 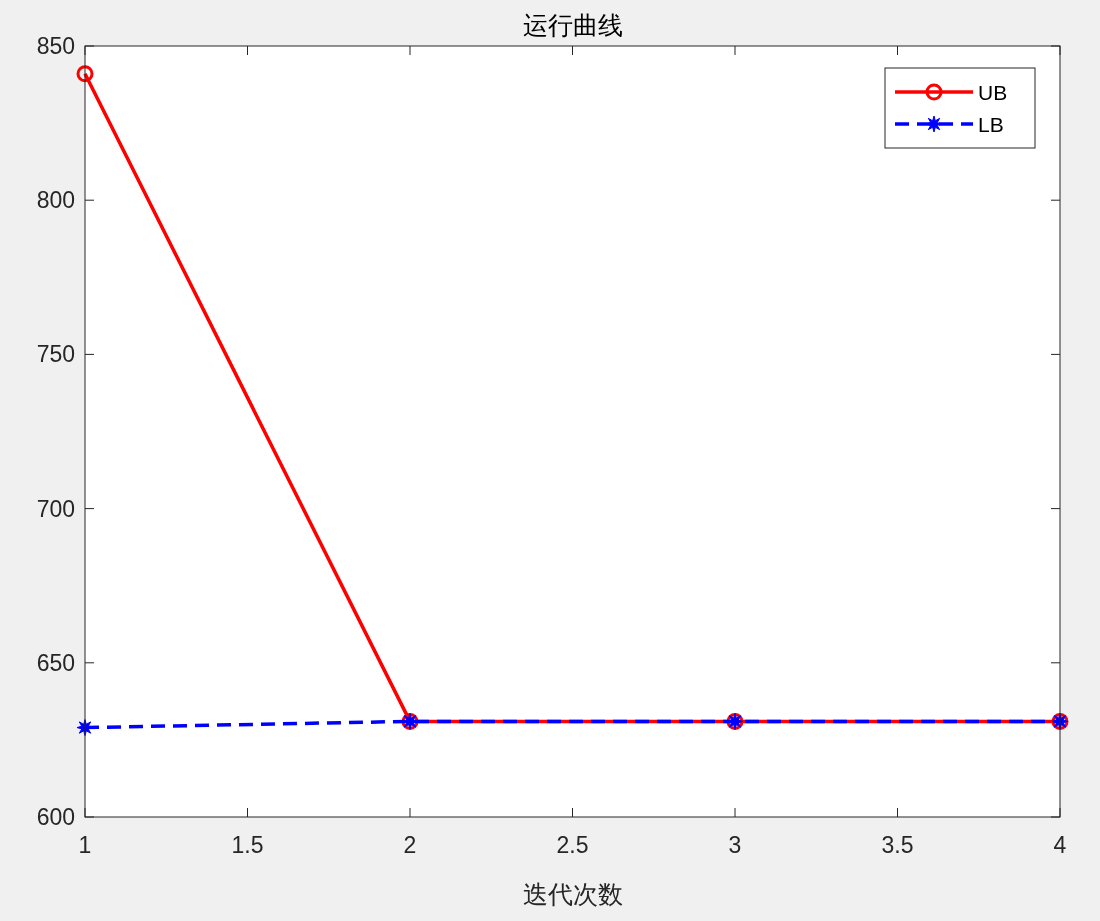 I want to click on x-axis-title: 迭代次数, so click(x=572, y=894).